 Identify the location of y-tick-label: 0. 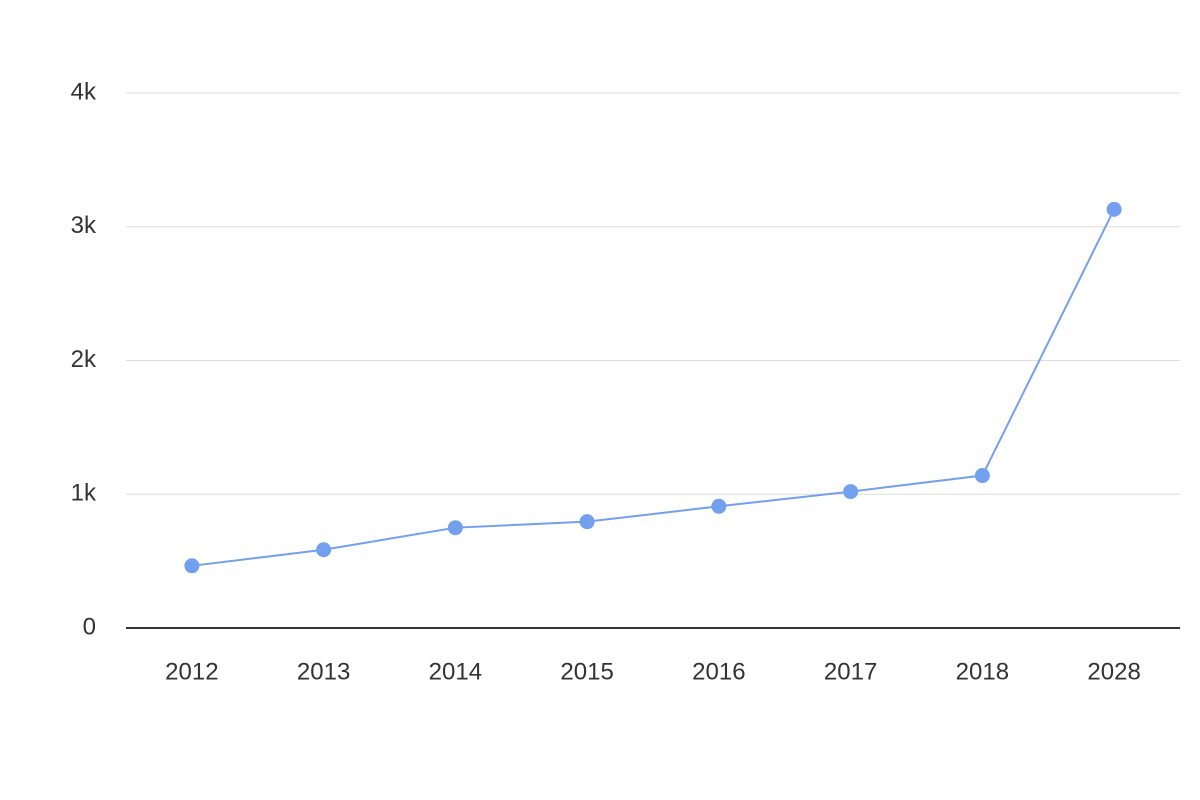
(89, 626).